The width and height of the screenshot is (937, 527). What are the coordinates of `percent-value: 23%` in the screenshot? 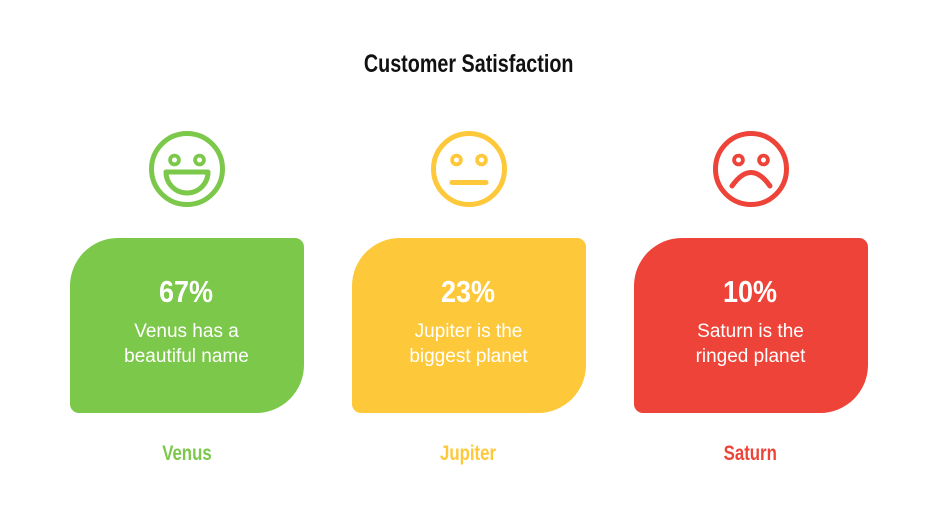 It's located at (468, 291).